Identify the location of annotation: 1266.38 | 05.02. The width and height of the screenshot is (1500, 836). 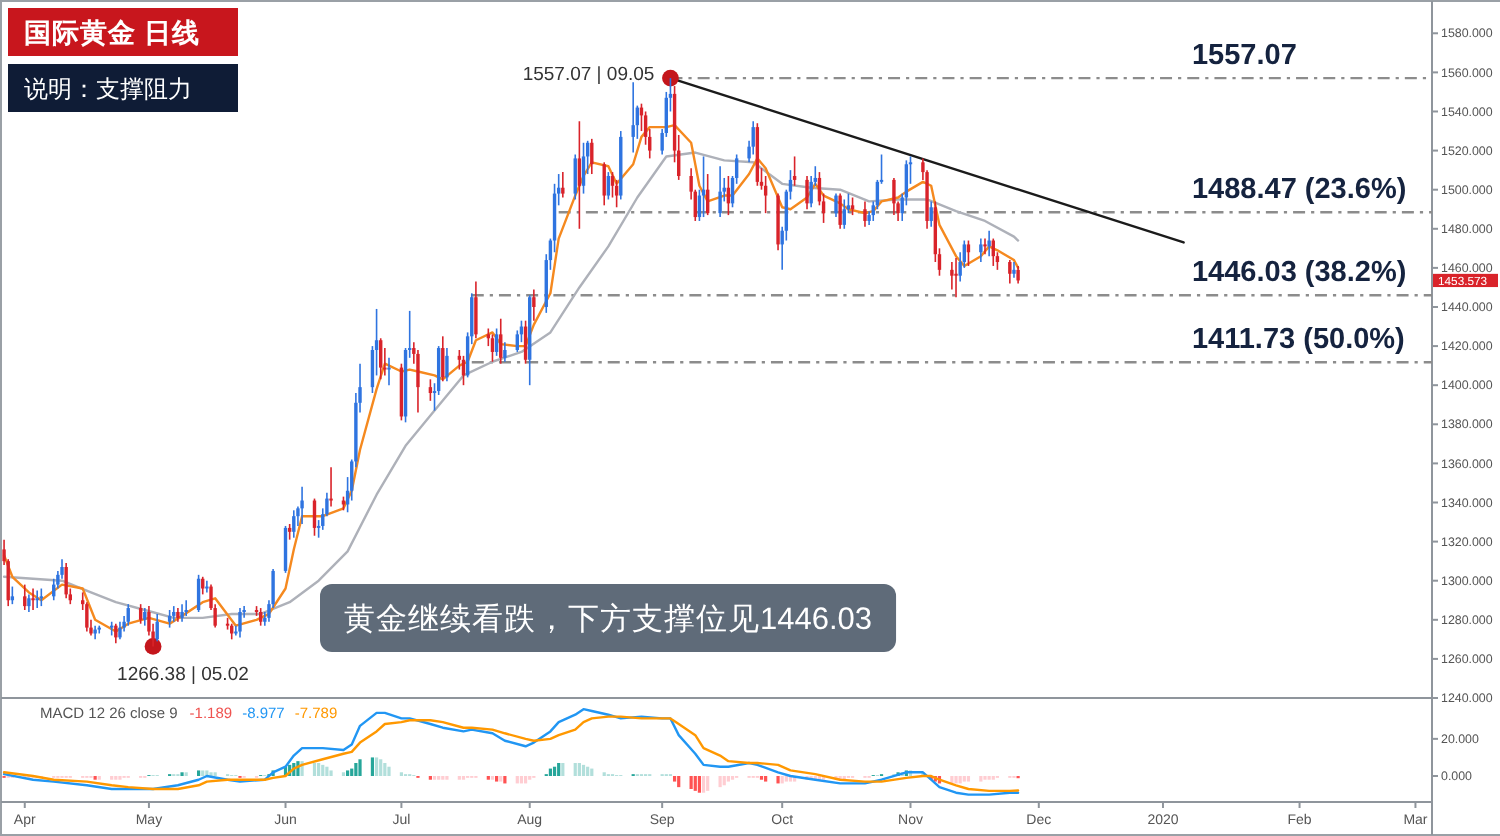
(183, 675).